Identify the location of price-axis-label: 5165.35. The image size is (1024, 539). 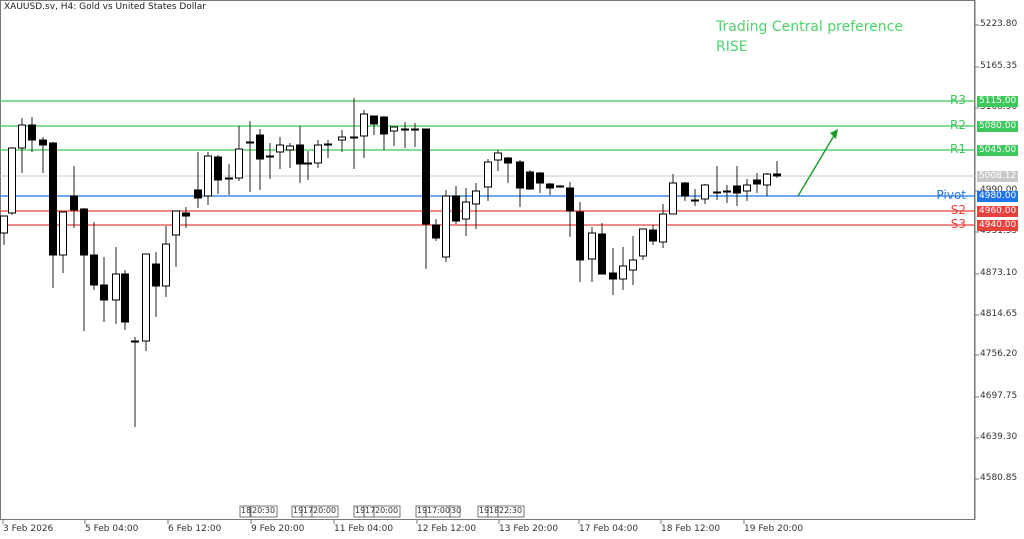
(999, 66).